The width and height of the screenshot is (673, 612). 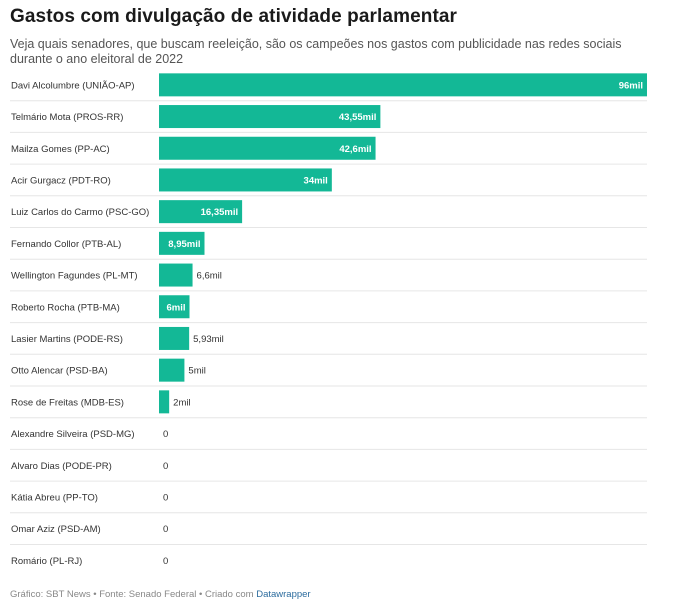 What do you see at coordinates (74, 276) in the screenshot?
I see `category-label: Wellington Fagundes (PL-MT)` at bounding box center [74, 276].